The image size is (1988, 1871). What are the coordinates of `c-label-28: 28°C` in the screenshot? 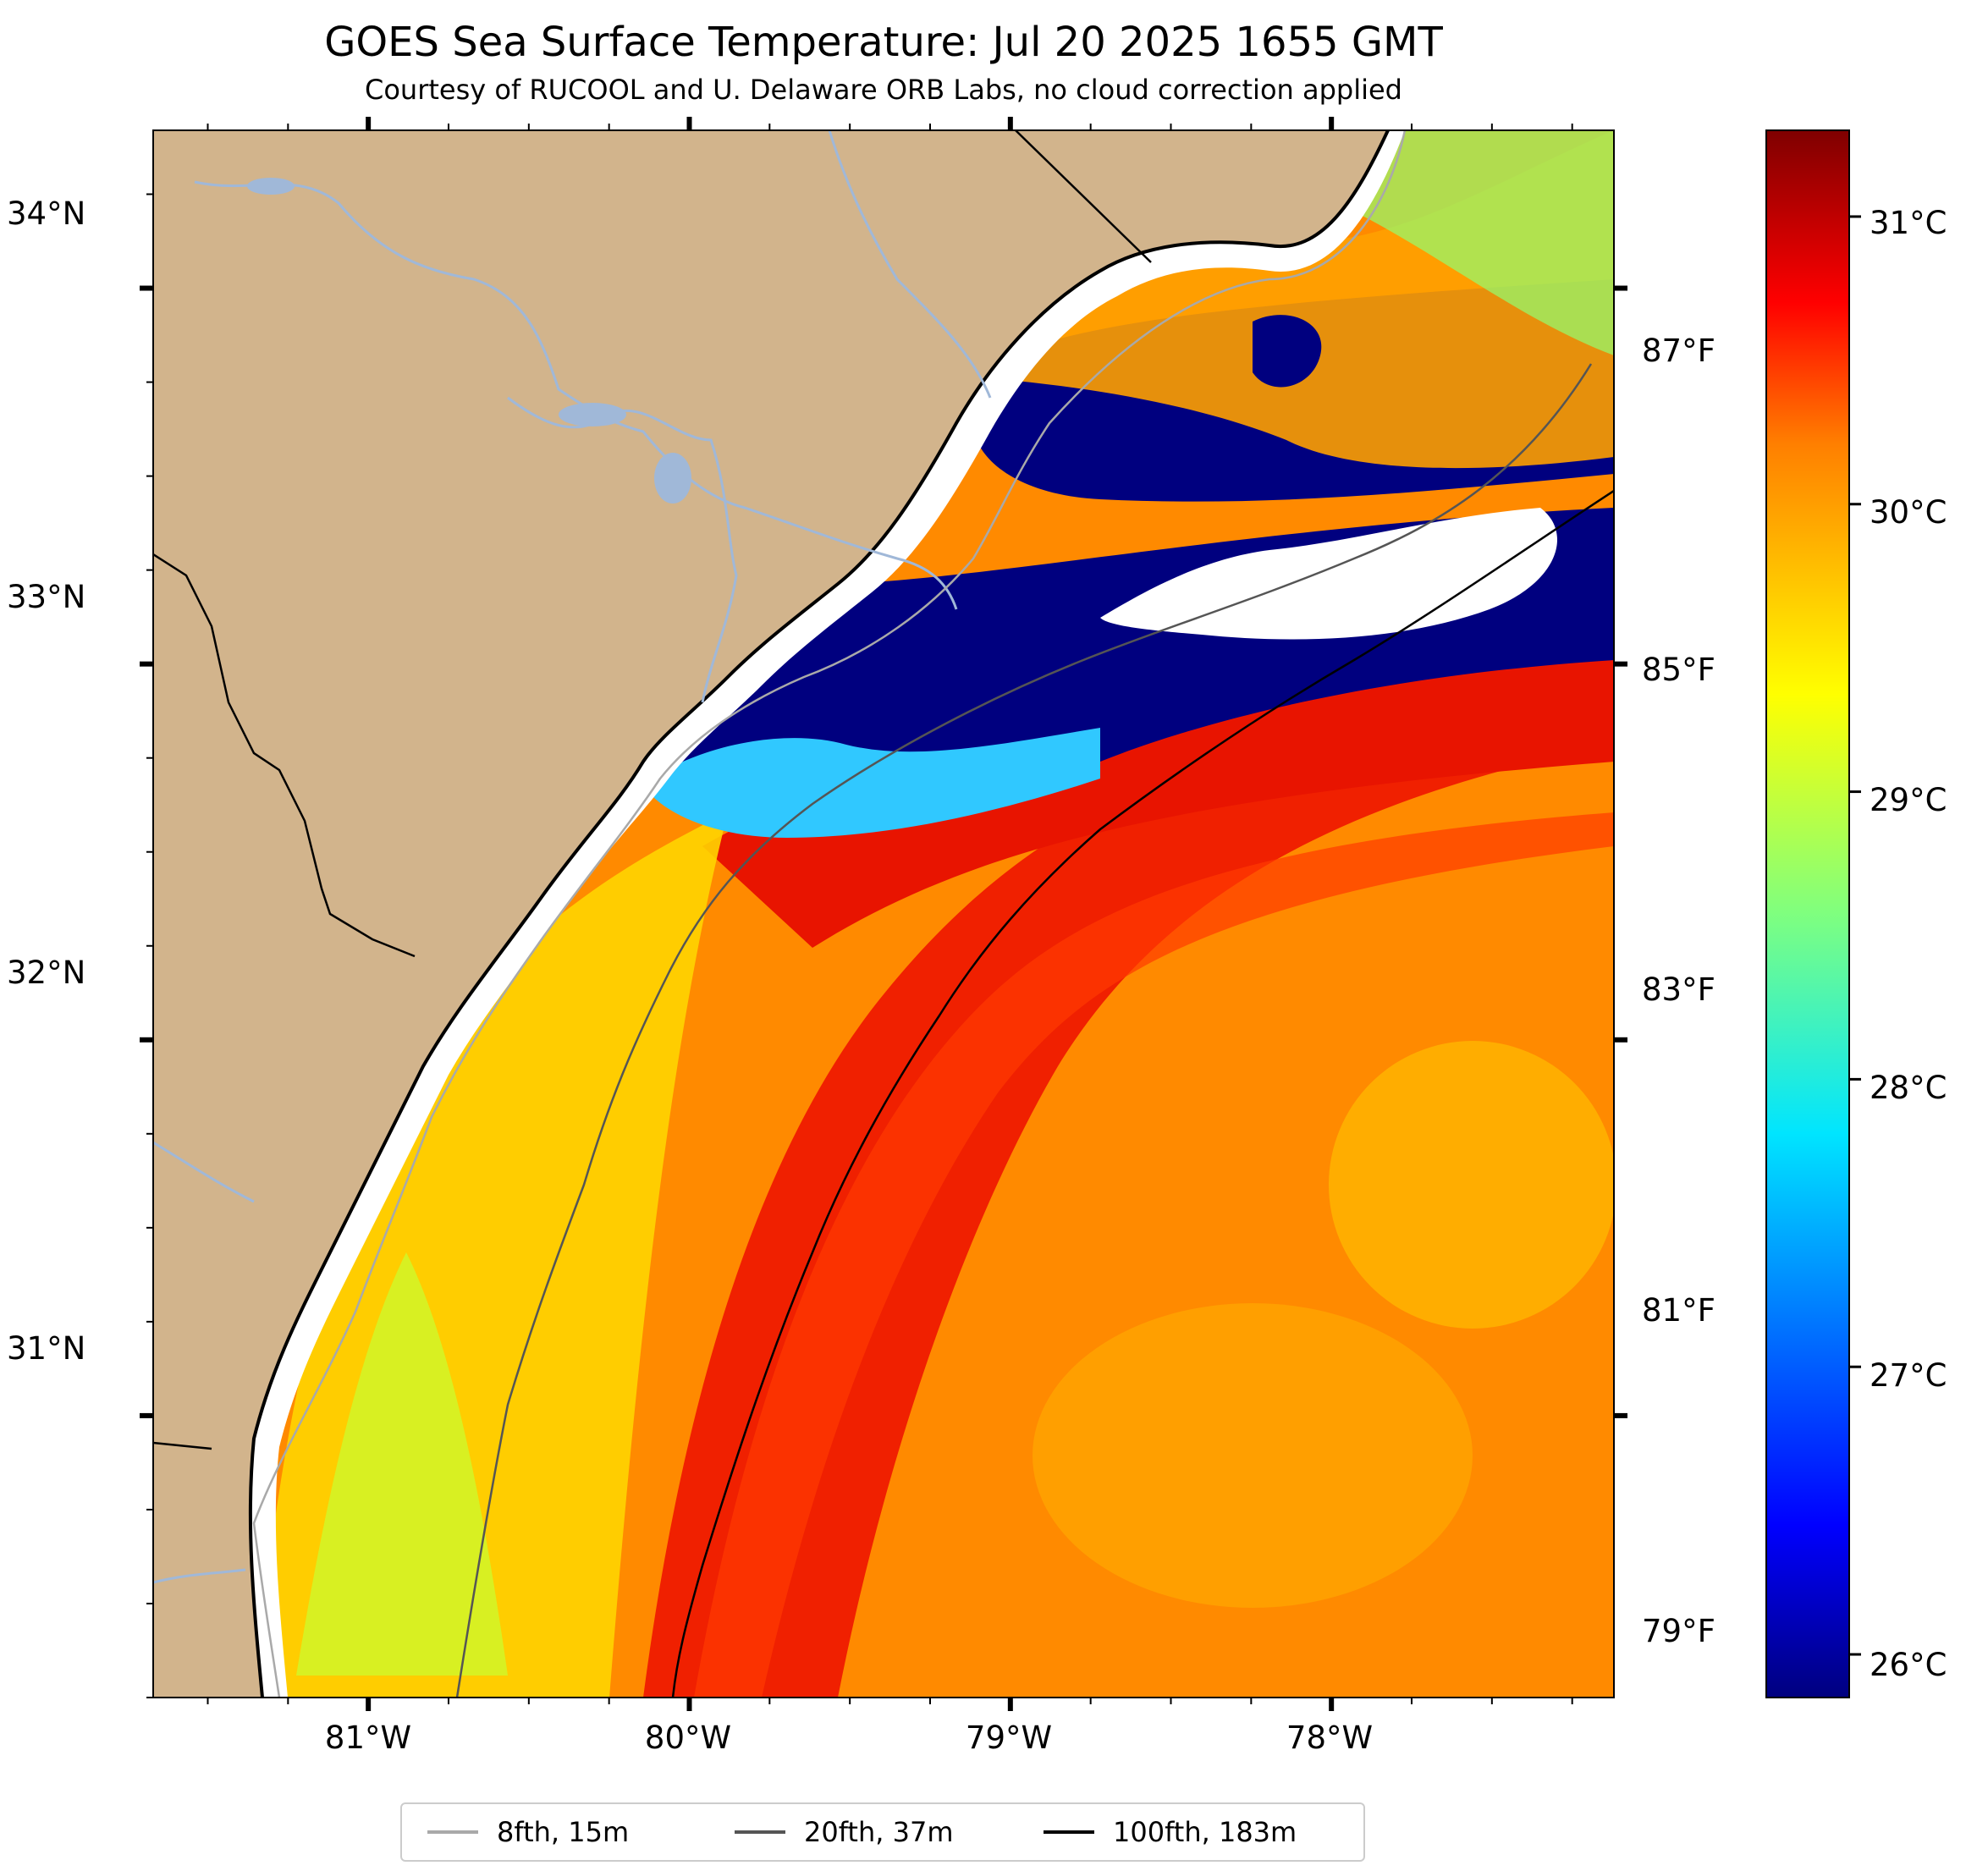 It's located at (1908, 1088).